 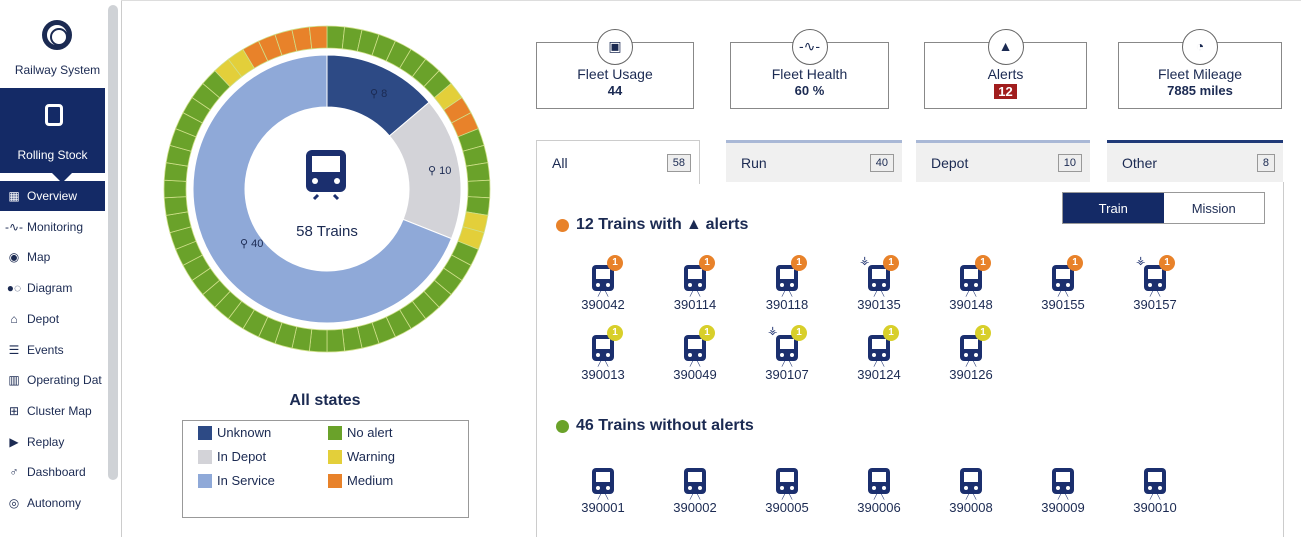 What do you see at coordinates (727, 224) in the screenshot?
I see `alerts-suffix-text: alerts` at bounding box center [727, 224].